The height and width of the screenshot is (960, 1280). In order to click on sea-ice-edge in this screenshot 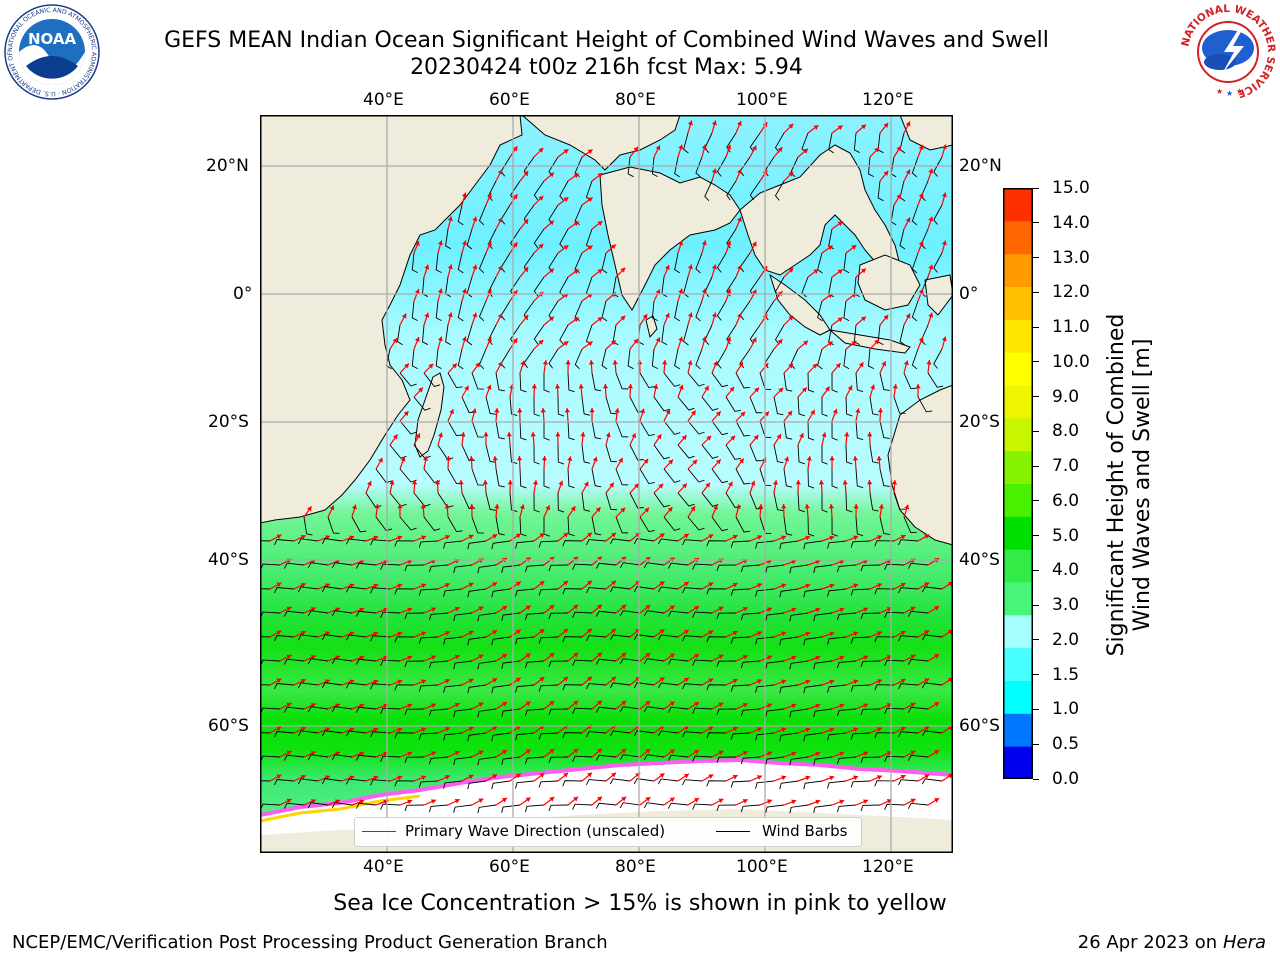, I will do `click(606, 787)`.